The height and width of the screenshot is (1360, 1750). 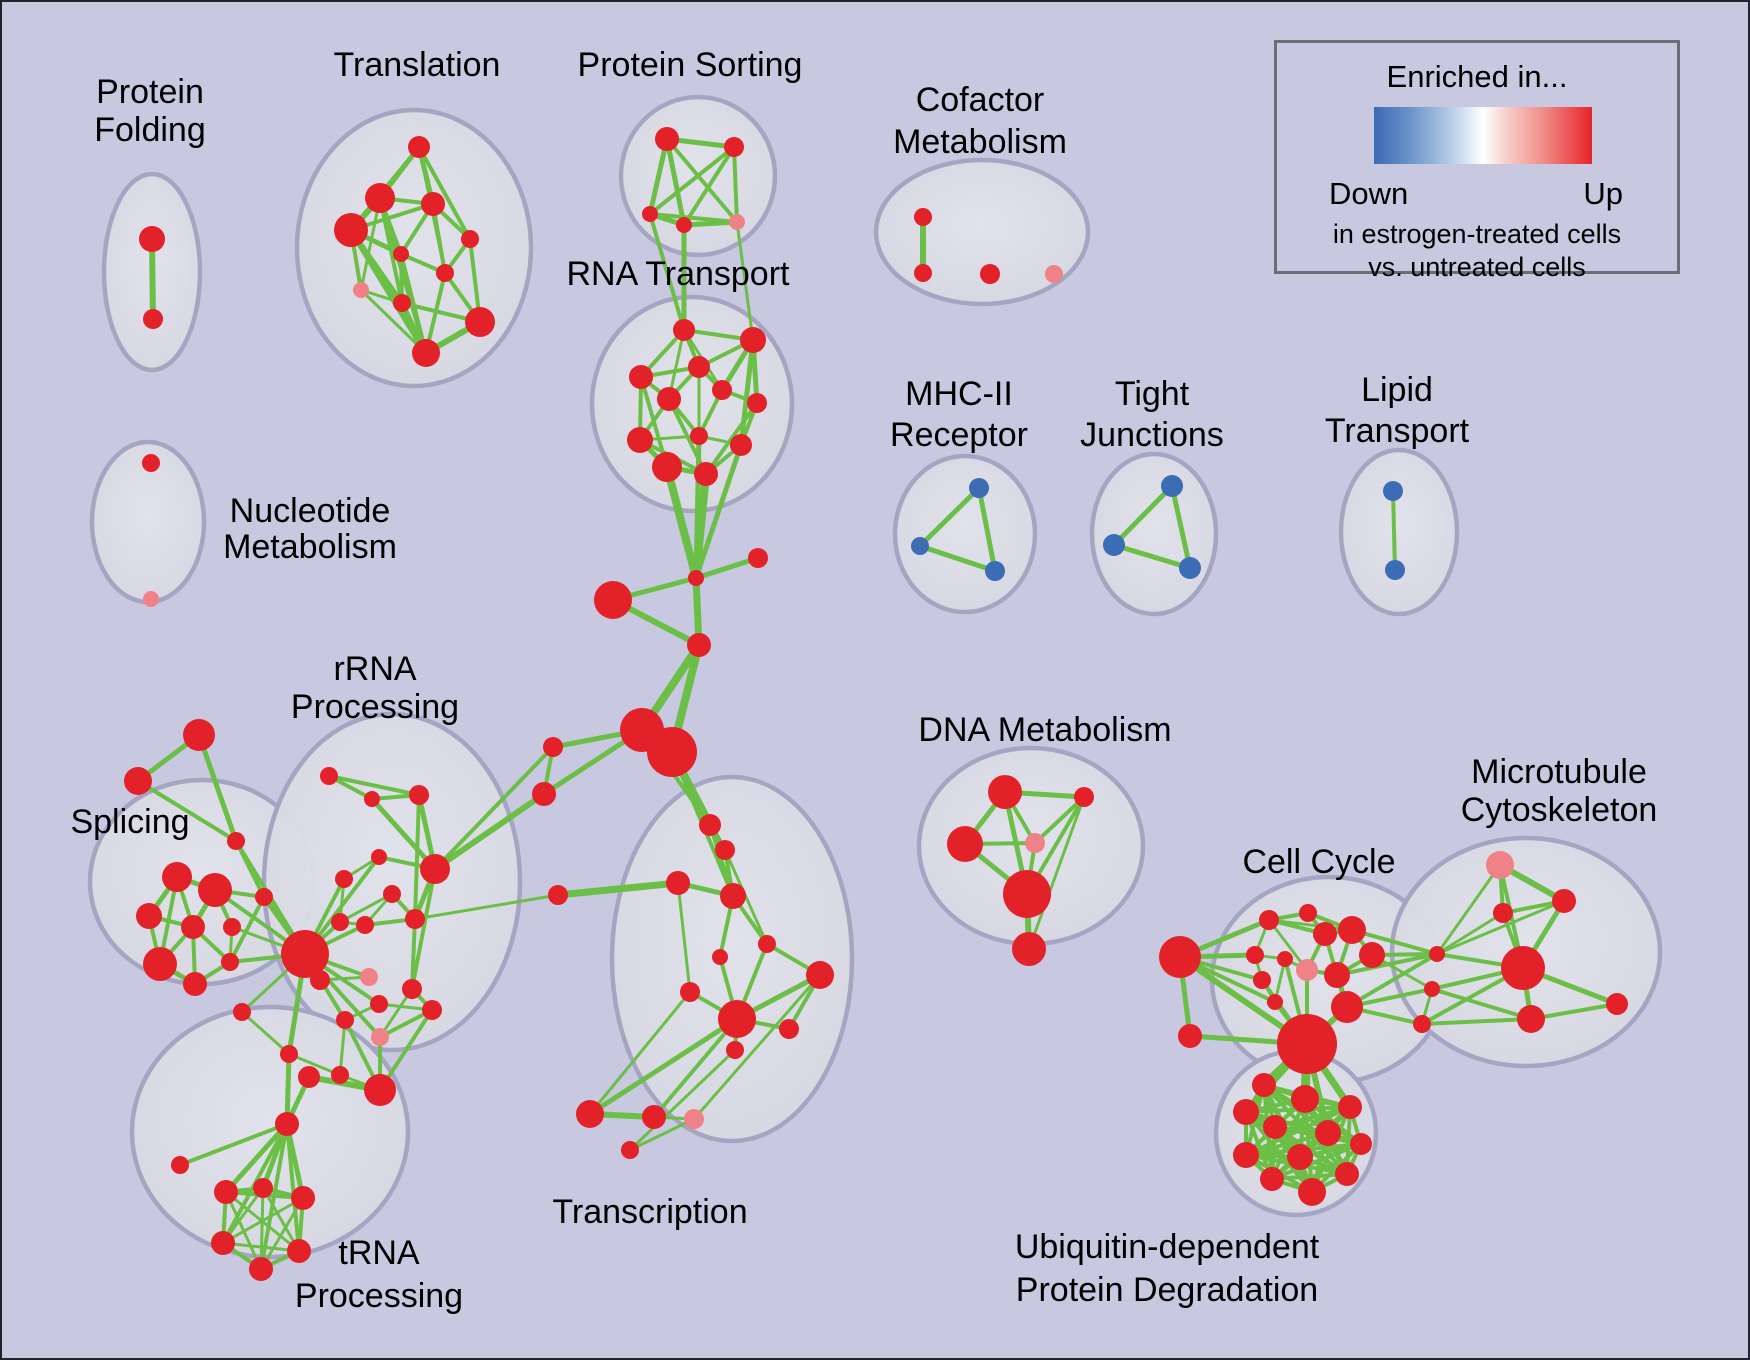 What do you see at coordinates (1477, 234) in the screenshot?
I see `legend-caption-line1: in estrogen-treated cells` at bounding box center [1477, 234].